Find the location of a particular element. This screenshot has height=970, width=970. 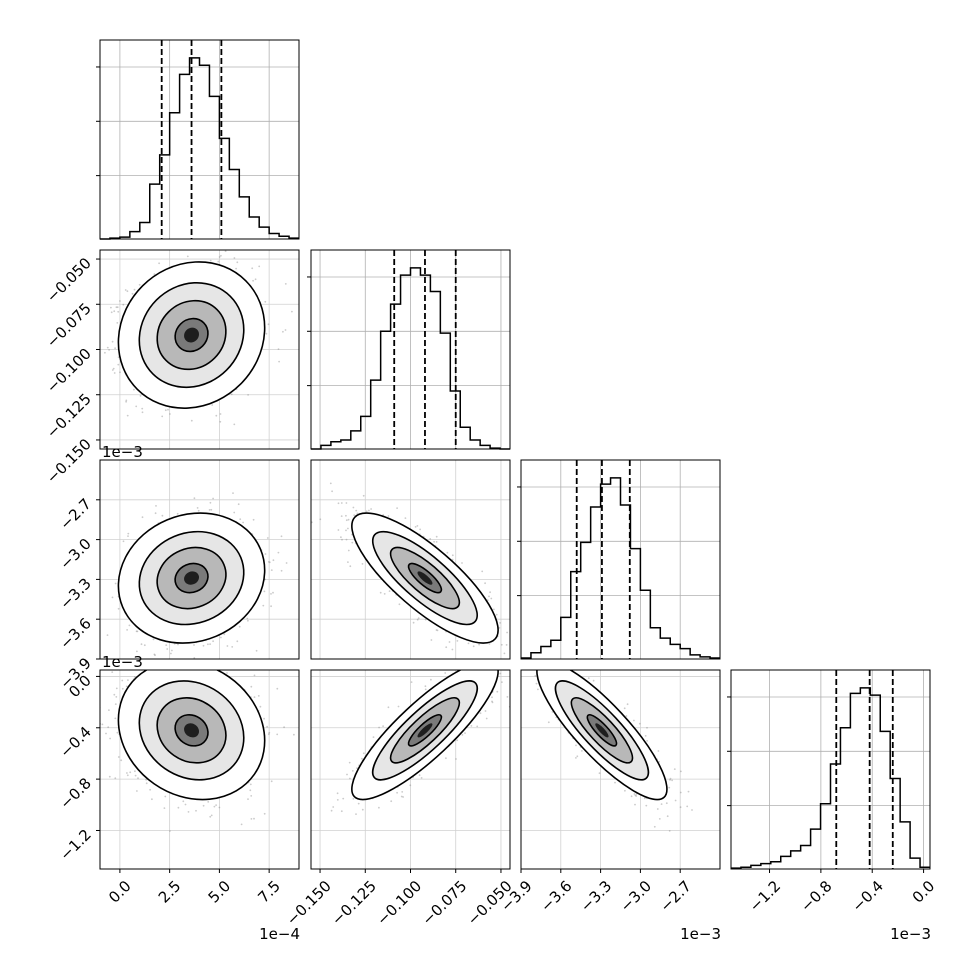

density-panel is located at coordinates (195, 559).